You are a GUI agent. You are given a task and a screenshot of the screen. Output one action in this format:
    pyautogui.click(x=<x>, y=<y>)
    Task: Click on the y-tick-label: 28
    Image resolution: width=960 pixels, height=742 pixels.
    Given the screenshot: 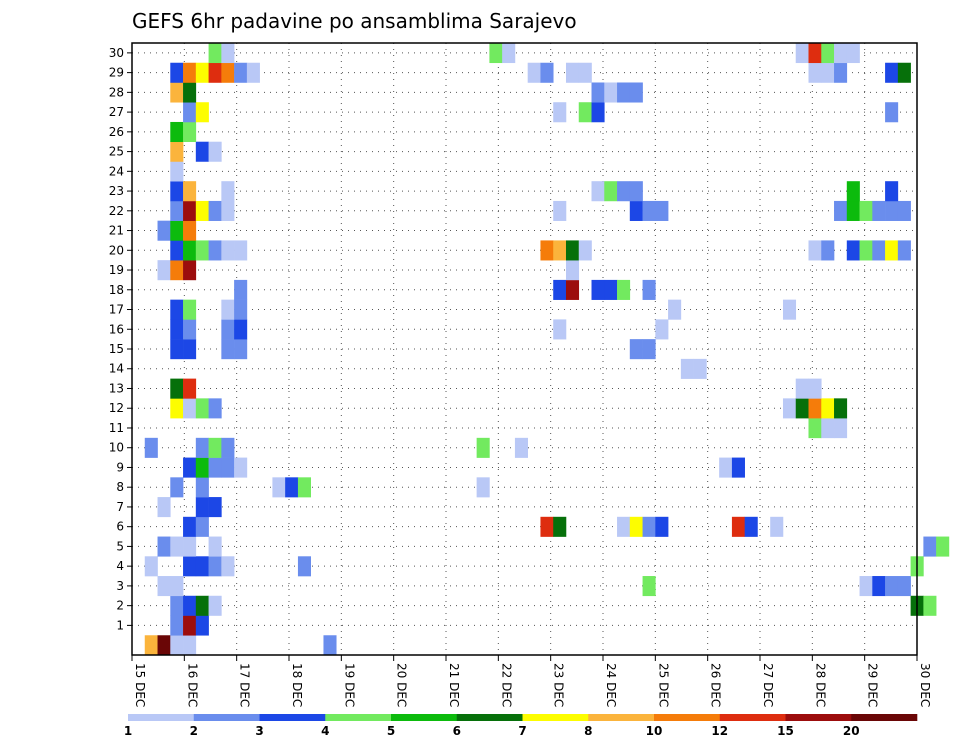 What is the action you would take?
    pyautogui.click(x=116, y=92)
    